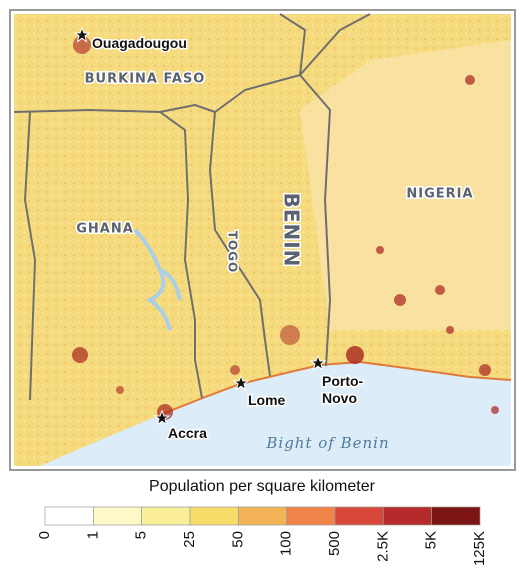 This screenshot has height=578, width=525. I want to click on city-label: Ouagadougou, so click(139, 43).